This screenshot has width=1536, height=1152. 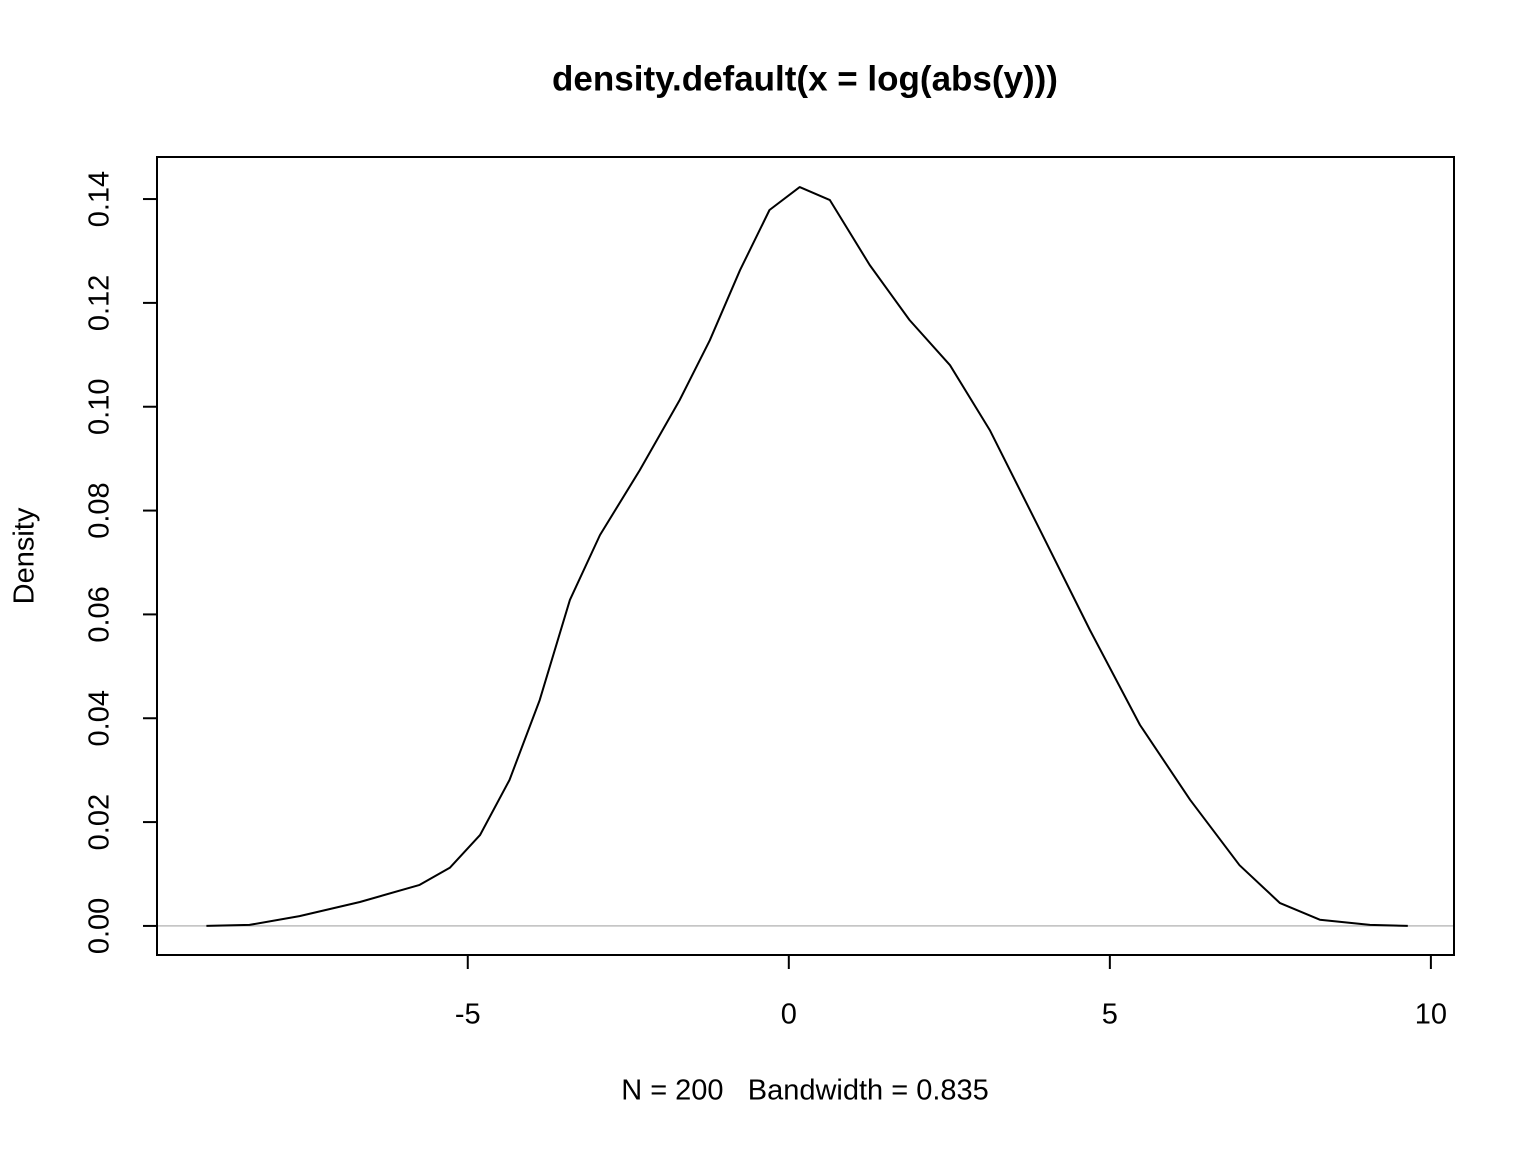 What do you see at coordinates (1431, 1015) in the screenshot?
I see `x-tick-label: 10` at bounding box center [1431, 1015].